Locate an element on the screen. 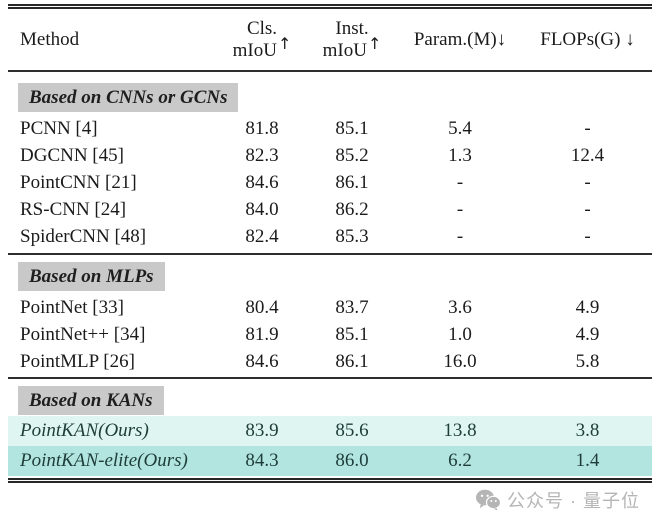 The height and width of the screenshot is (525, 660). section-kans: Based on KANs is located at coordinates (330, 400).